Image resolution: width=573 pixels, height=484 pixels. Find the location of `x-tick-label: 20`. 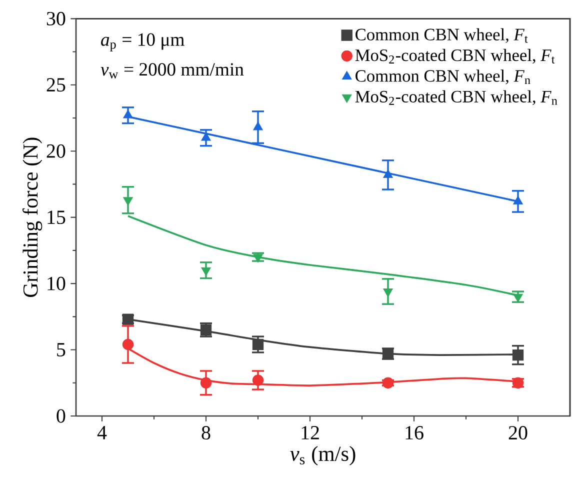

x-tick-label: 20 is located at coordinates (518, 433).